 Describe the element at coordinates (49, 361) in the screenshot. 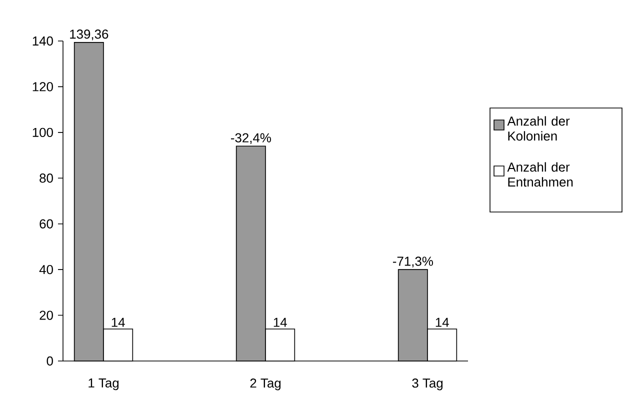

I see `y-tick-label: 0` at that location.